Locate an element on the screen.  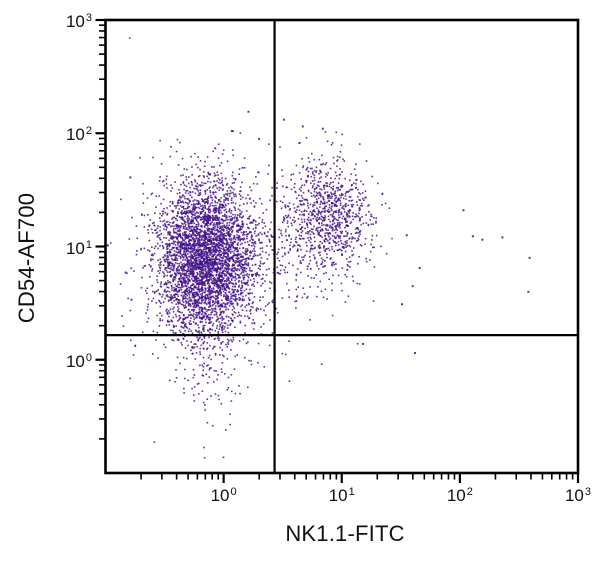
x-axis-label: NK1.1-FITC is located at coordinates (345, 533).